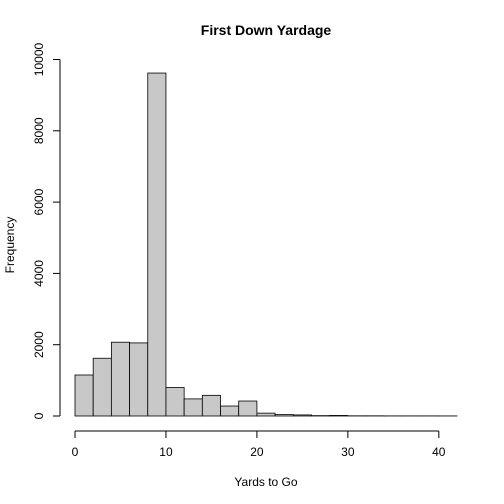 The height and width of the screenshot is (504, 504). Describe the element at coordinates (259, 444) in the screenshot. I see `x-axis: 0 10 20 30 40` at that location.